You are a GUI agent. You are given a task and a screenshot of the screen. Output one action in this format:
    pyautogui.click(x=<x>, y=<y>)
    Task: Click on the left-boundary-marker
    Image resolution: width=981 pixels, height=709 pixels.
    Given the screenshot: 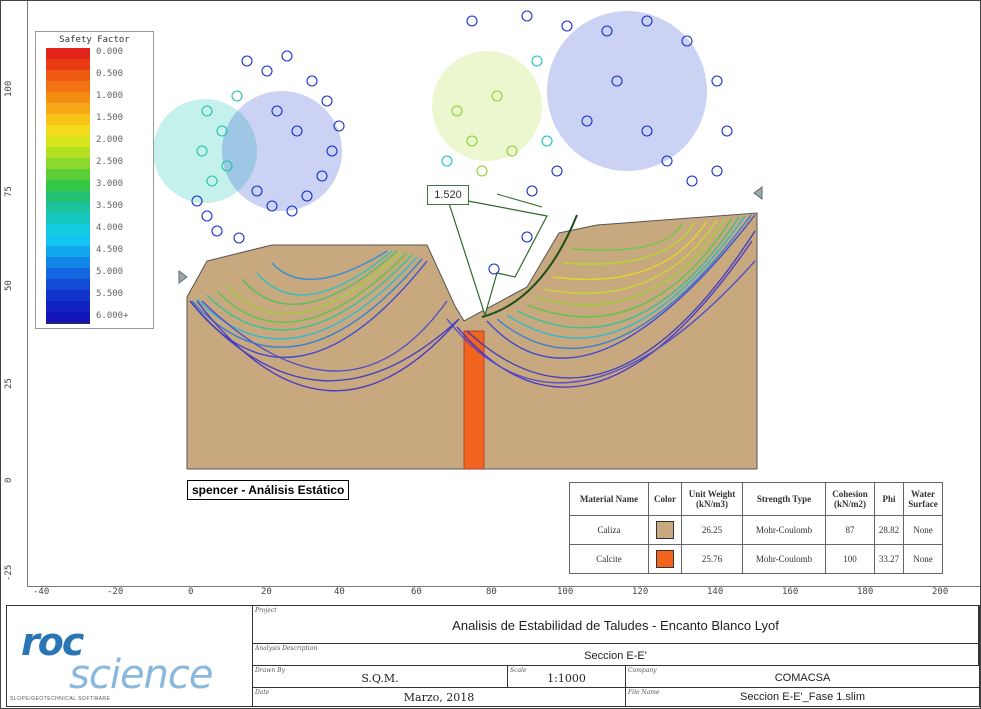 What is the action you would take?
    pyautogui.click(x=183, y=277)
    